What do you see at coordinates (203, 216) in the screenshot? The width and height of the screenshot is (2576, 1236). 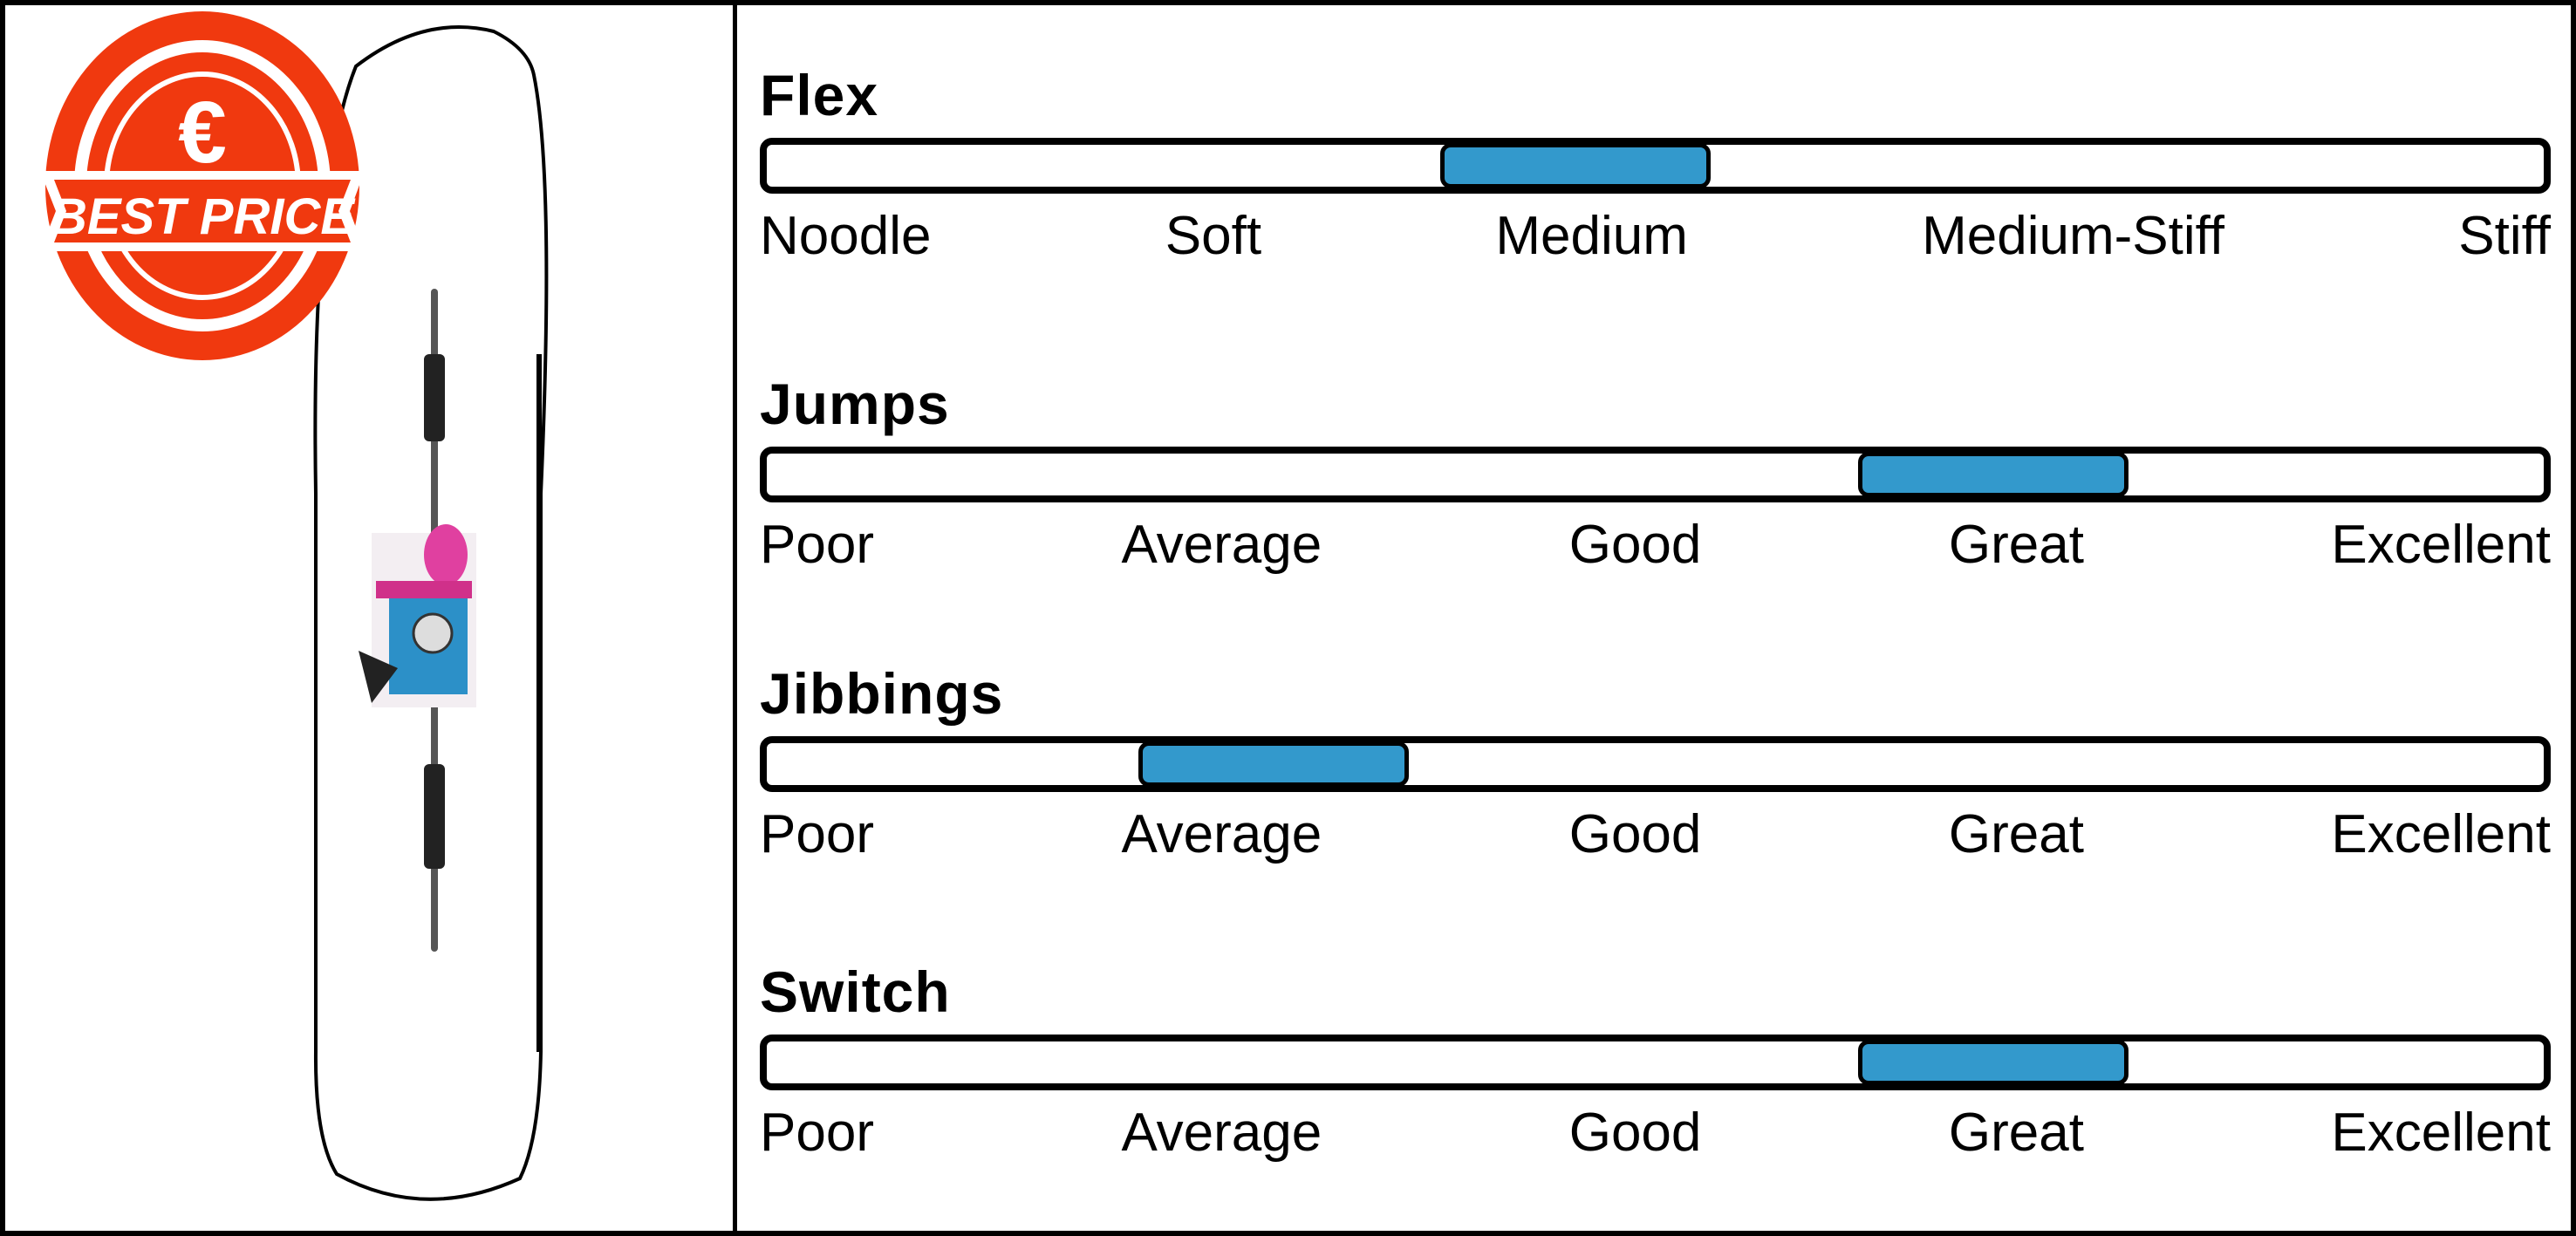 I see `badge-text: BEST PRICE` at bounding box center [203, 216].